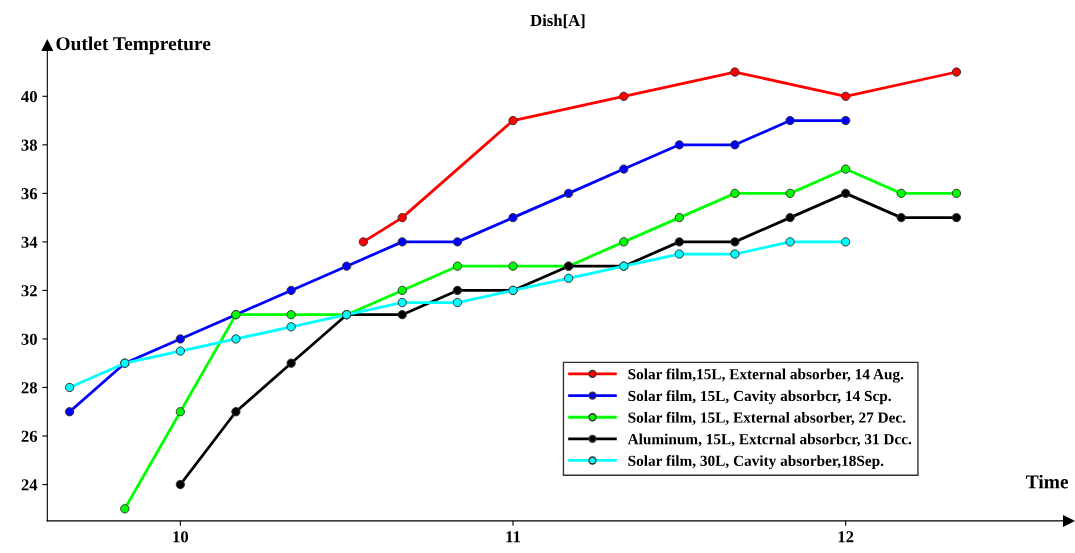 Image resolution: width=1075 pixels, height=553 pixels. I want to click on legend-label: Solar film, 15L, External absorber, 27 Dec., so click(767, 418).